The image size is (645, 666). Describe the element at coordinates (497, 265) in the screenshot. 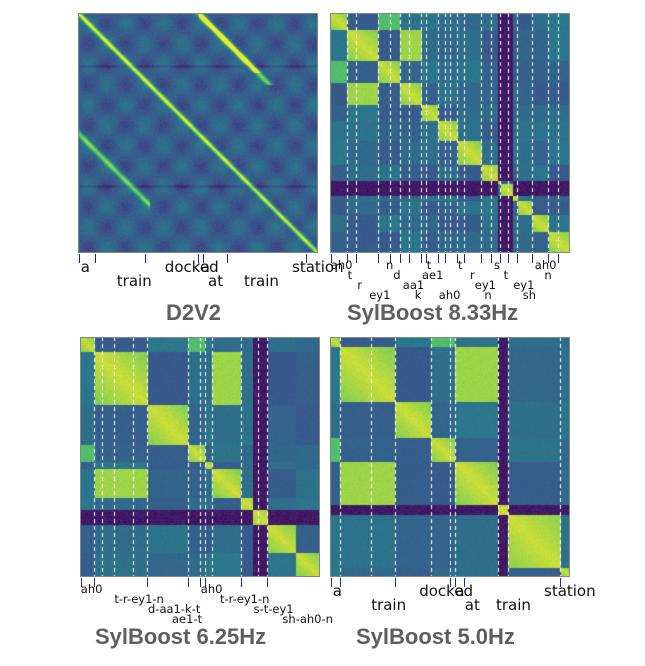

I see `token-label: s` at that location.